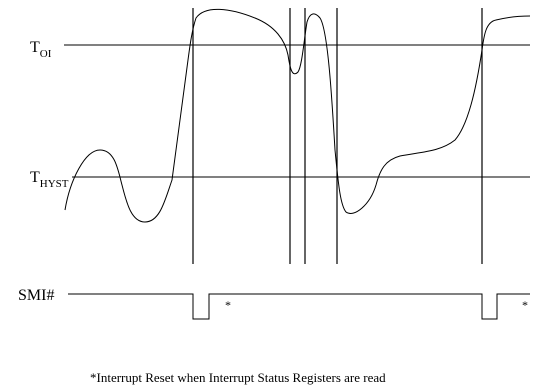  What do you see at coordinates (228, 305) in the screenshot?
I see `reset-marker-1: *` at bounding box center [228, 305].